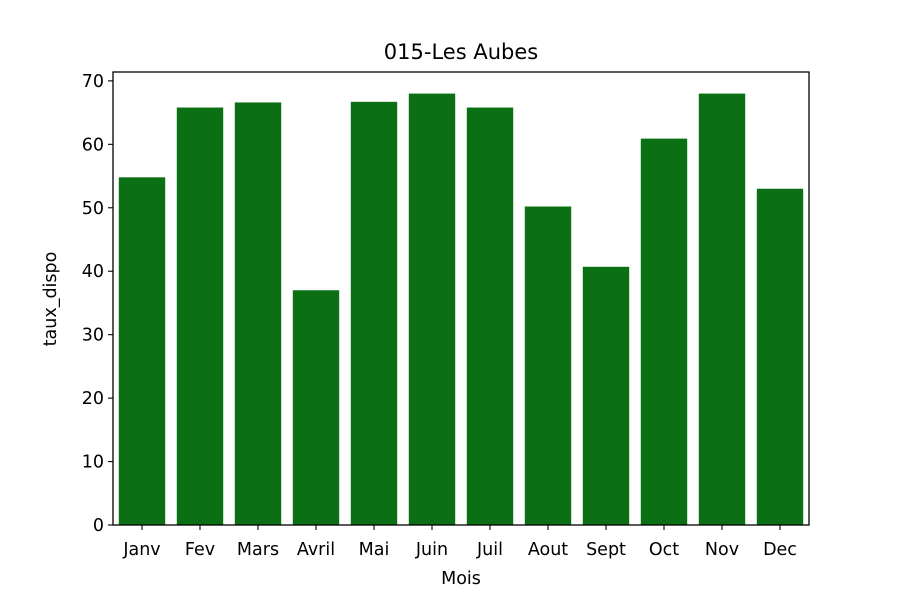  I want to click on x-tick-label: Sept, so click(606, 550).